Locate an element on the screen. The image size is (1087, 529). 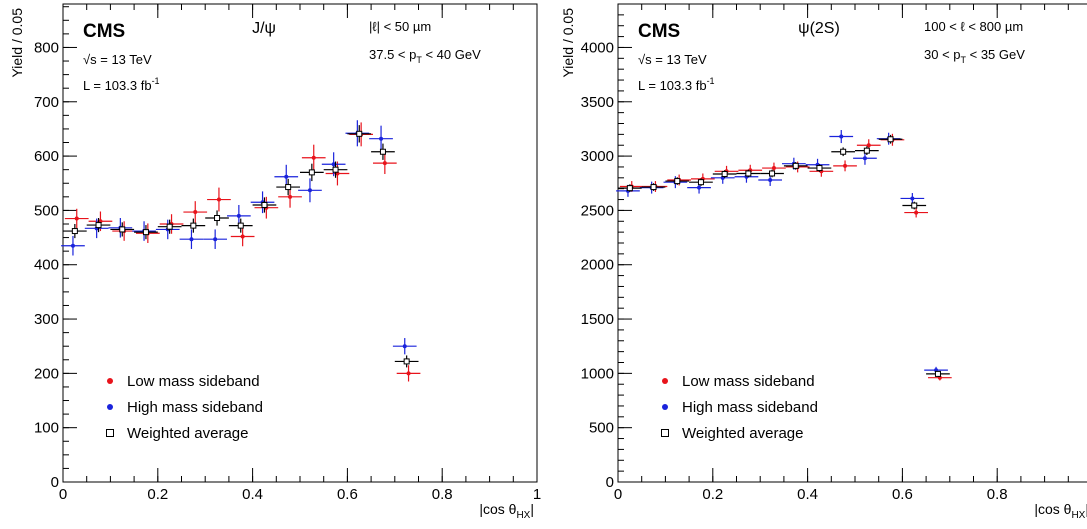
y-tick-label: 800 is located at coordinates (46, 47).